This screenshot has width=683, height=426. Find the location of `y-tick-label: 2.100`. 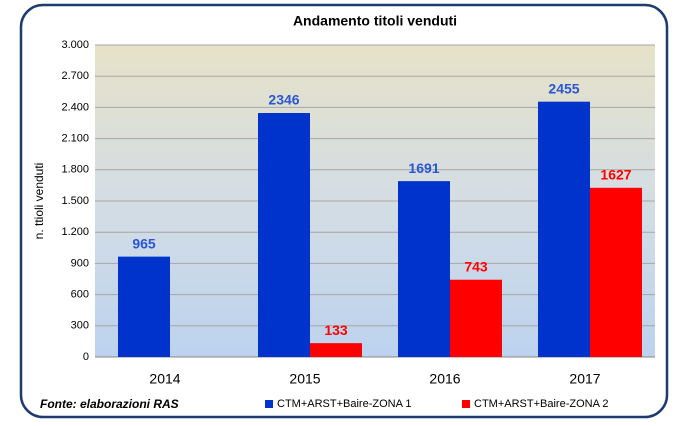

y-tick-label: 2.100 is located at coordinates (75, 139).